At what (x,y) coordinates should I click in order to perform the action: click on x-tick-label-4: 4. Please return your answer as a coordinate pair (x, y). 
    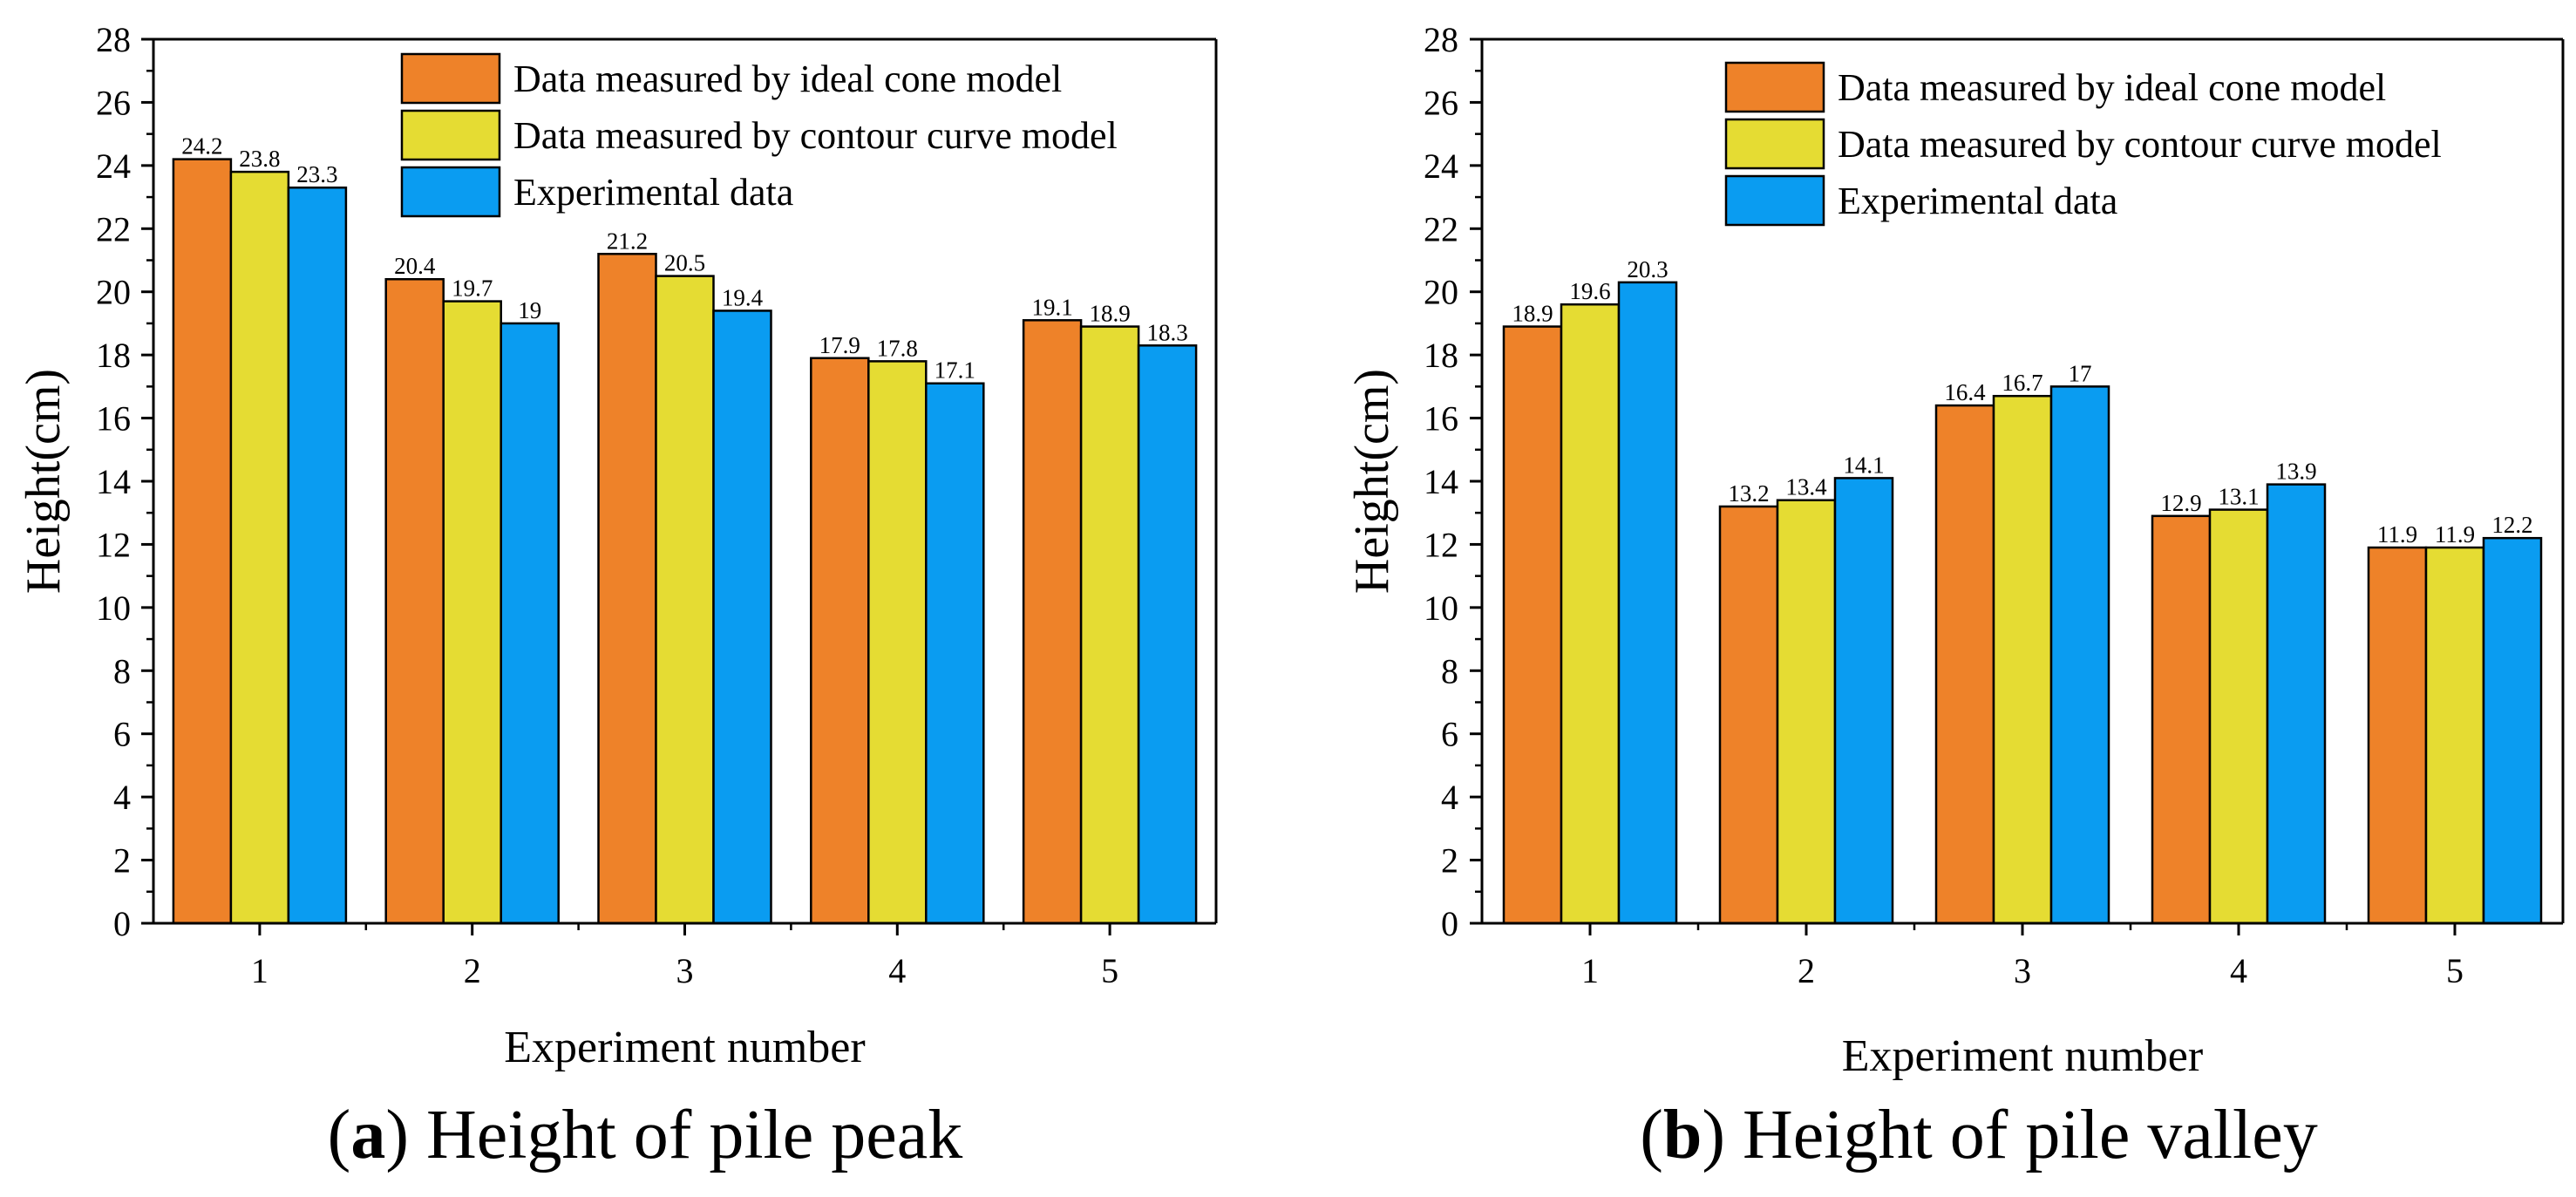
    Looking at the image, I should click on (897, 971).